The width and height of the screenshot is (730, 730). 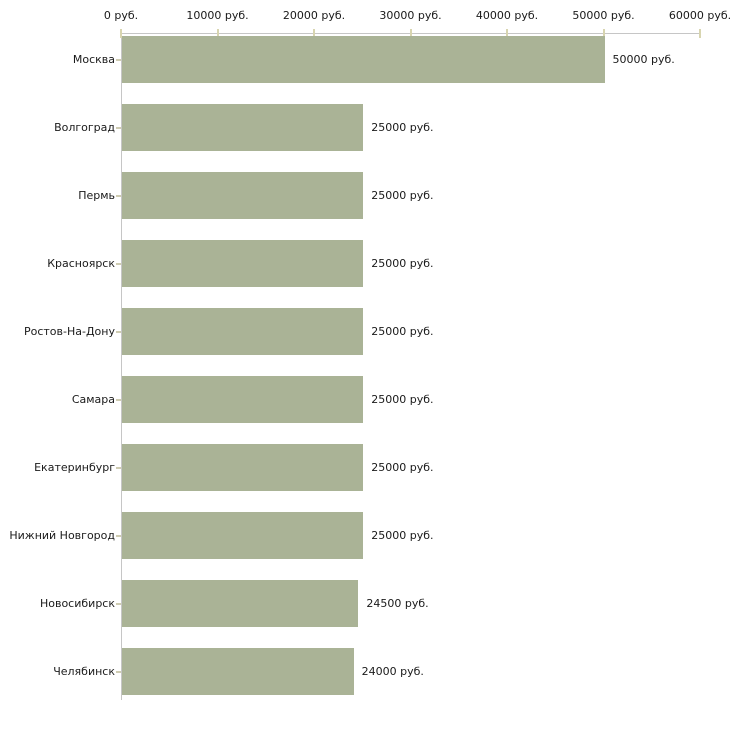 What do you see at coordinates (93, 59) in the screenshot?
I see `category-label: Москва` at bounding box center [93, 59].